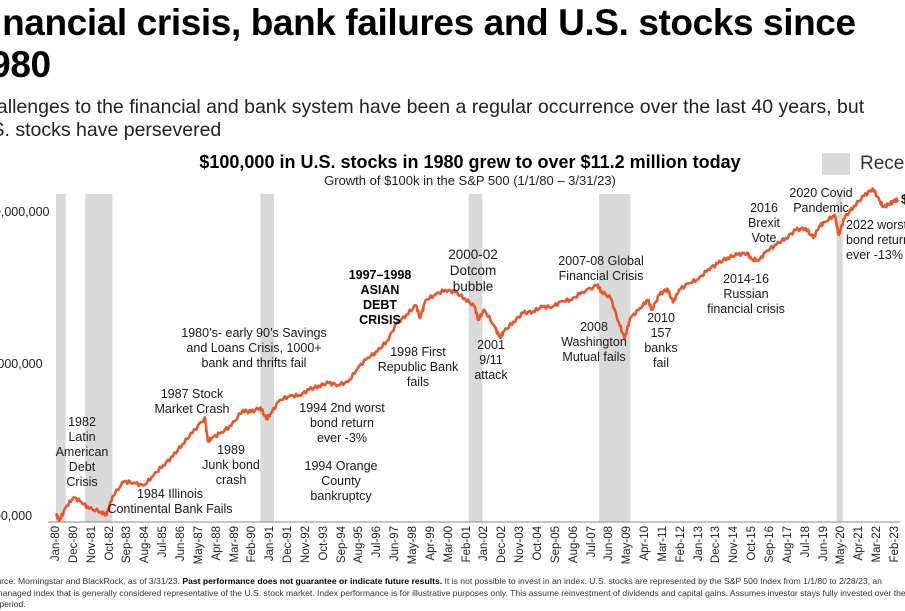 The height and width of the screenshot is (611, 905). I want to click on x-tick-label: Feb-01, so click(466, 544).